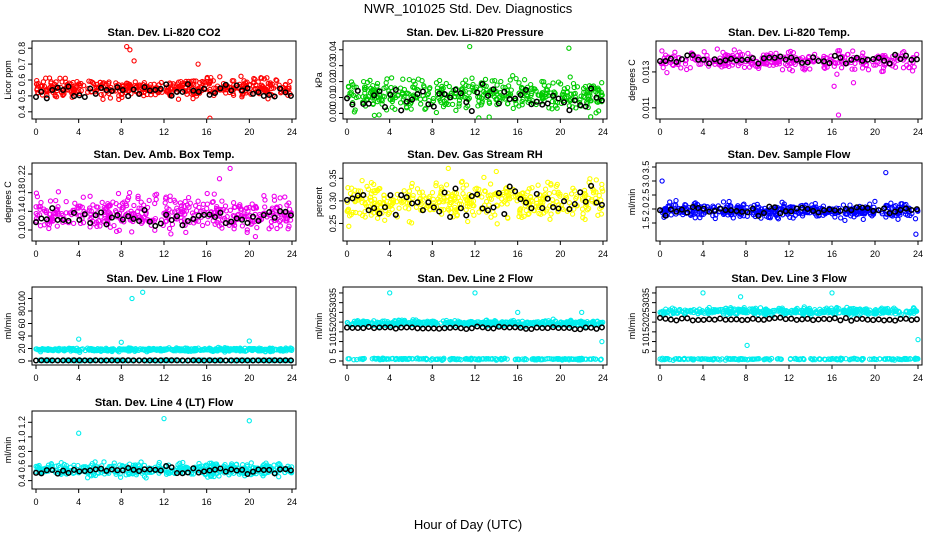 This screenshot has width=936, height=540. I want to click on x-tick-label: 0, so click(35, 502).